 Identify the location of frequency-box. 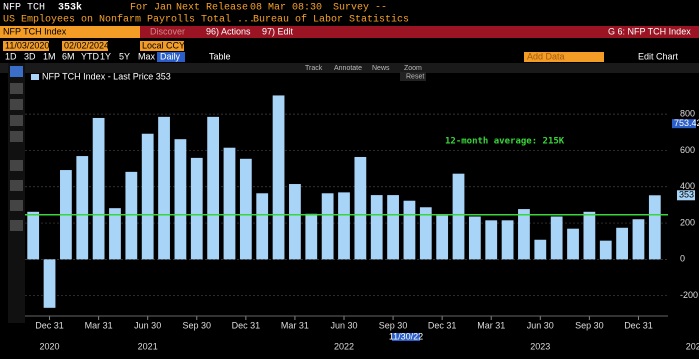
(171, 57).